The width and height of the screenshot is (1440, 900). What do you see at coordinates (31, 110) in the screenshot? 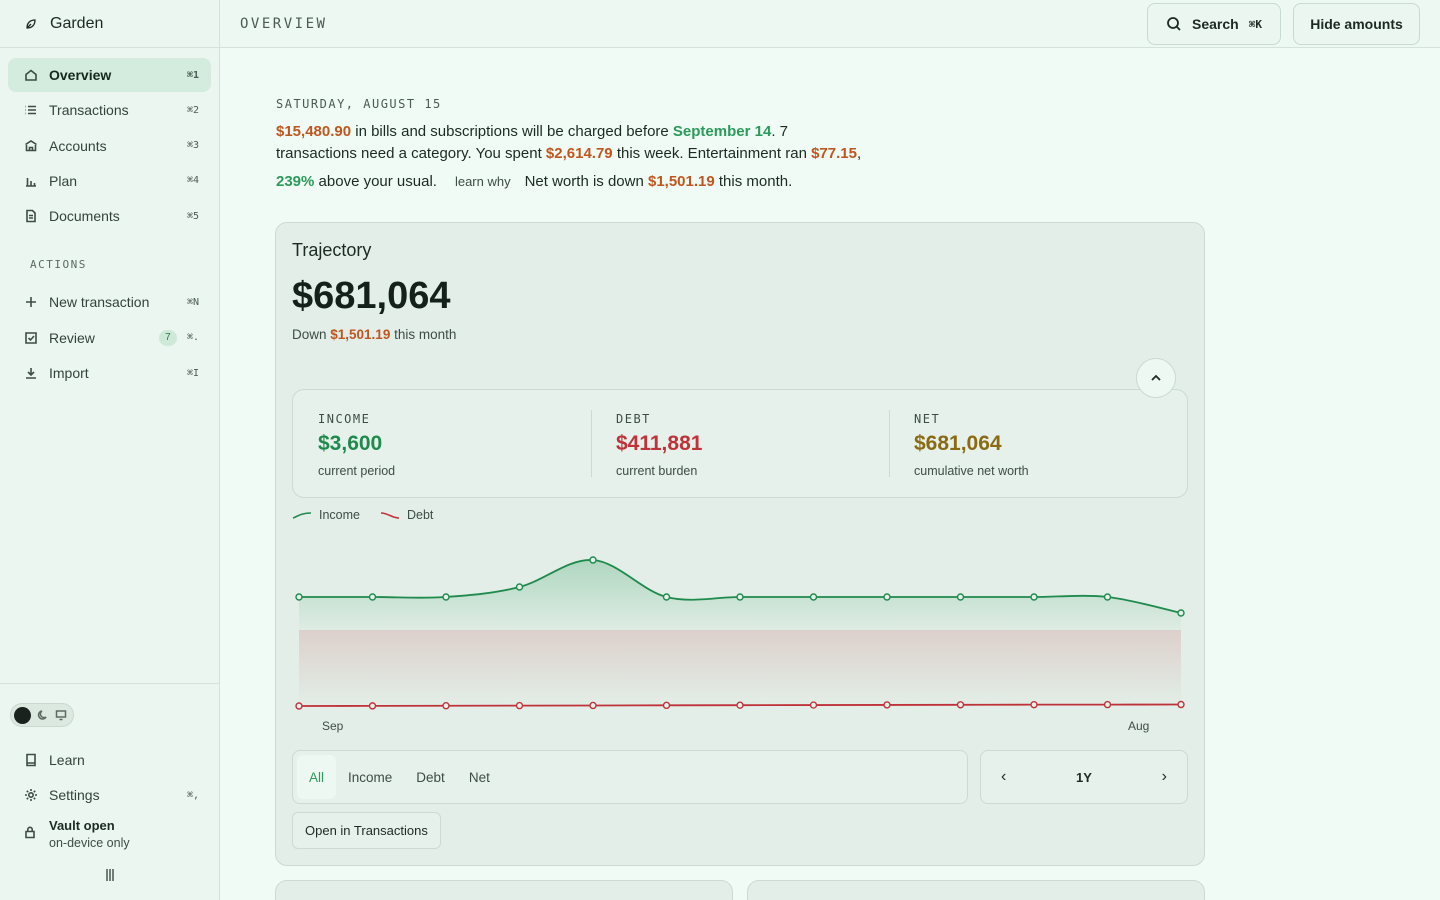
I see `list-icon` at bounding box center [31, 110].